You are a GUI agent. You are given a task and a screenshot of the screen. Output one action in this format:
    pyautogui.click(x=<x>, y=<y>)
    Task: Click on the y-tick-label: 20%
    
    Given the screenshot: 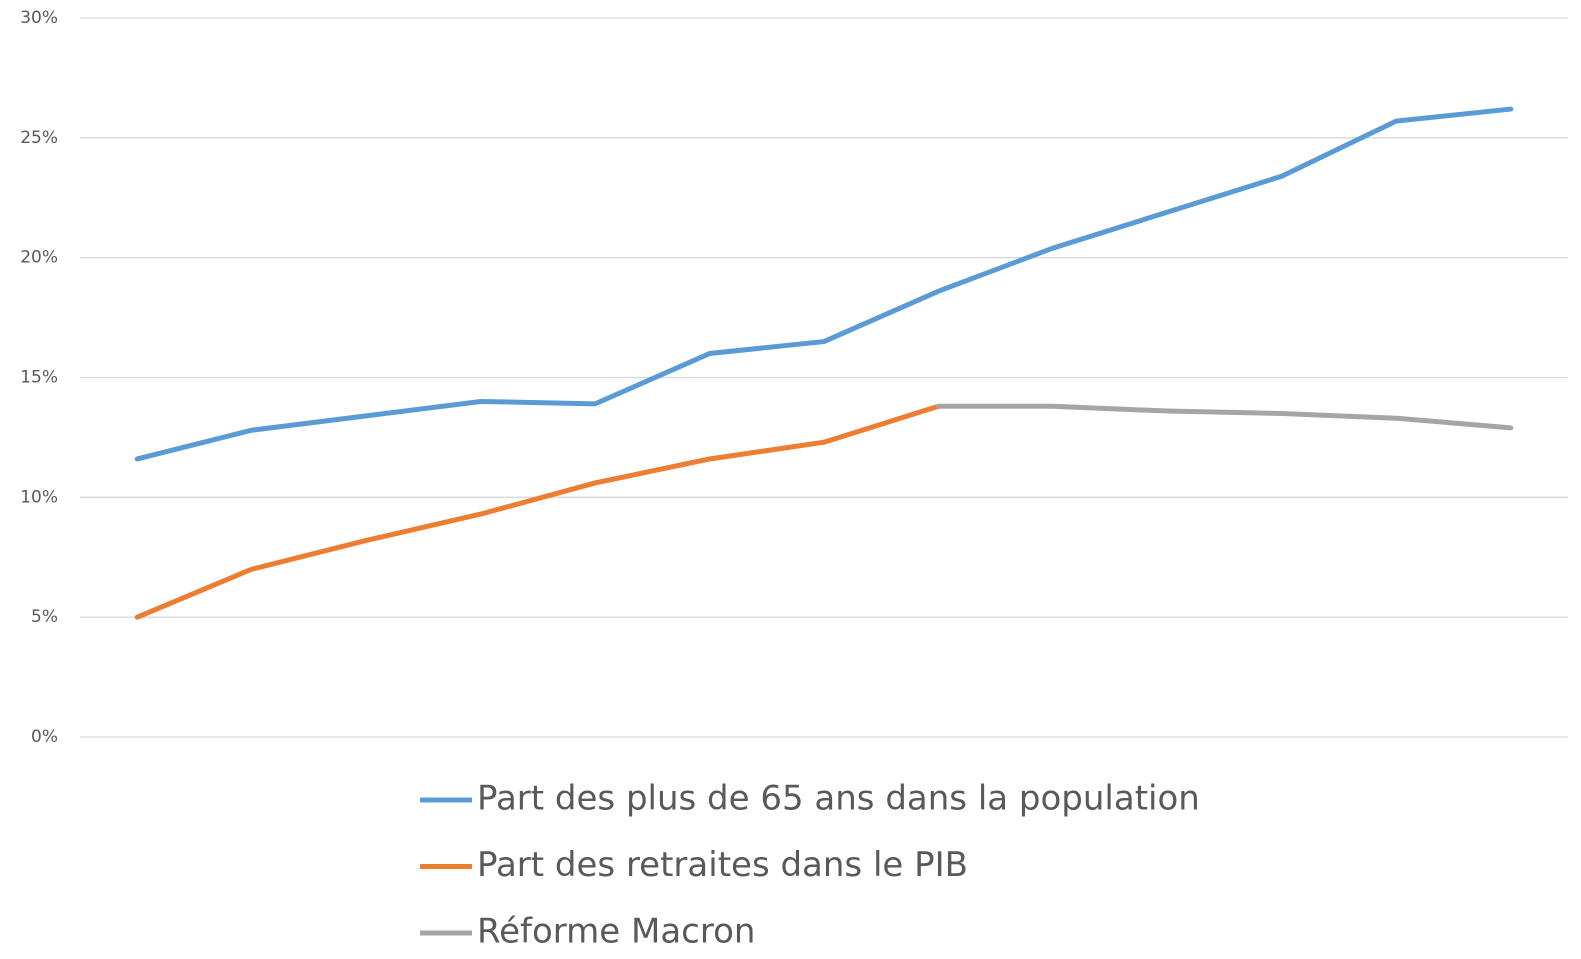 What is the action you would take?
    pyautogui.click(x=39, y=258)
    